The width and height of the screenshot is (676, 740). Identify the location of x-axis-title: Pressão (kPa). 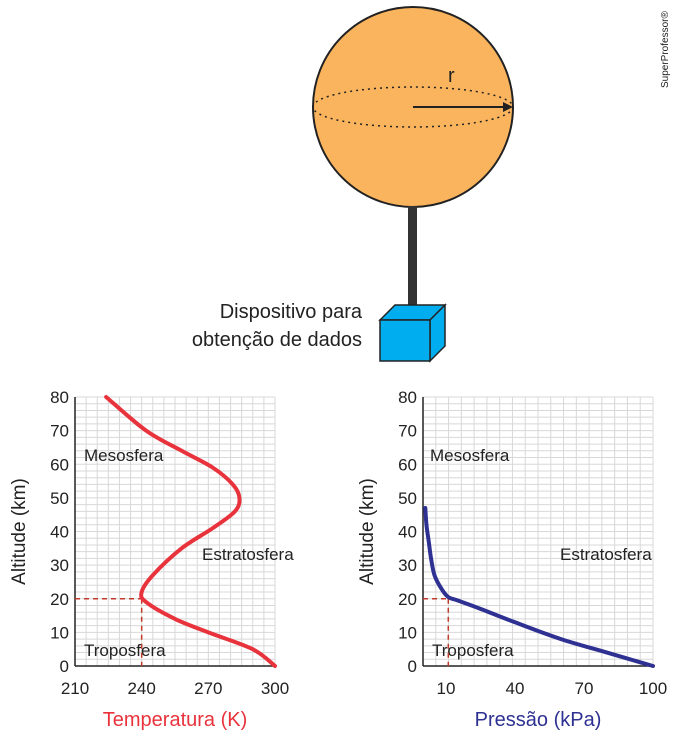
(538, 720).